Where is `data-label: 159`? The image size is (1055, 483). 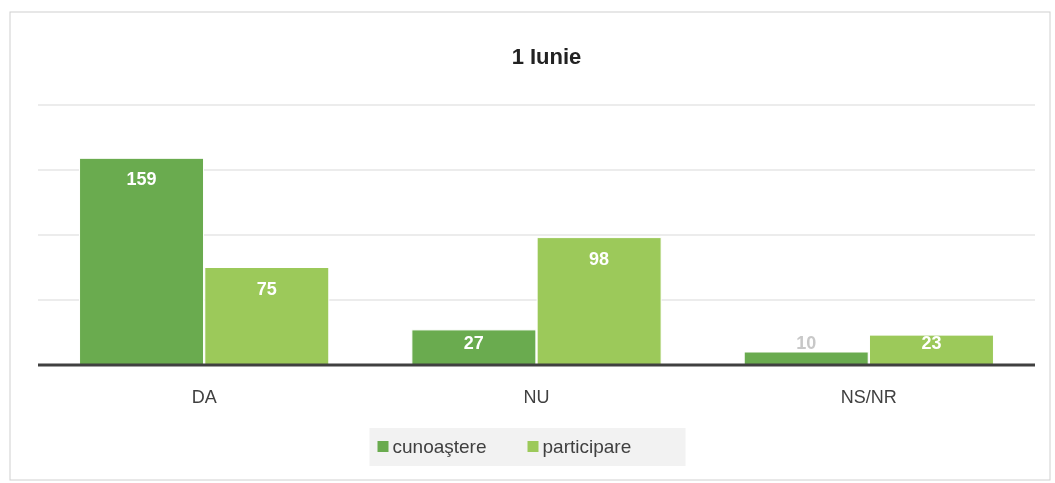
data-label: 159 is located at coordinates (141, 179).